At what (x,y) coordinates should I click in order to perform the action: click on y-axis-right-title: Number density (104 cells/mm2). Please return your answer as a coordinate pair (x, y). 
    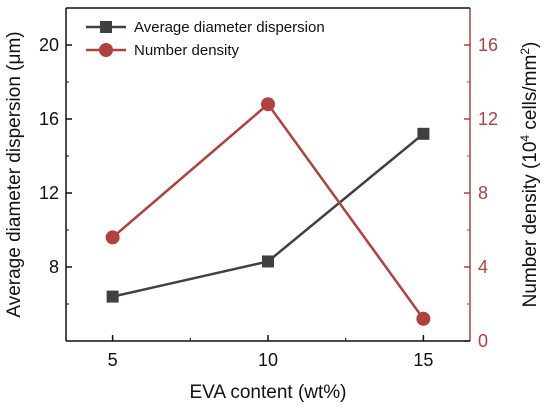
    Looking at the image, I should click on (529, 175).